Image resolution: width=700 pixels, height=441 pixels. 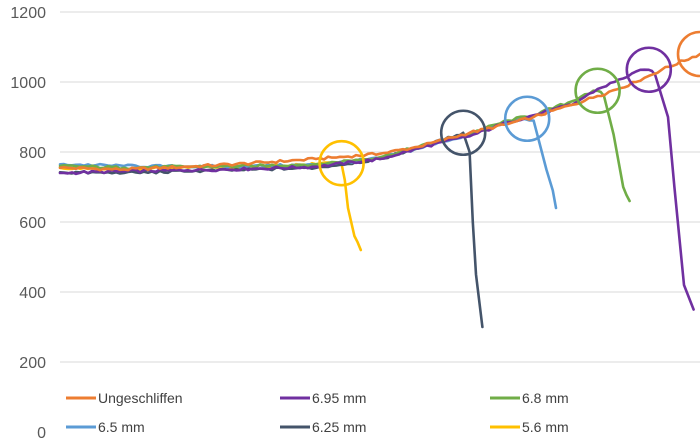 What do you see at coordinates (121, 427) in the screenshot?
I see `legend-label: 6.5 mm` at bounding box center [121, 427].